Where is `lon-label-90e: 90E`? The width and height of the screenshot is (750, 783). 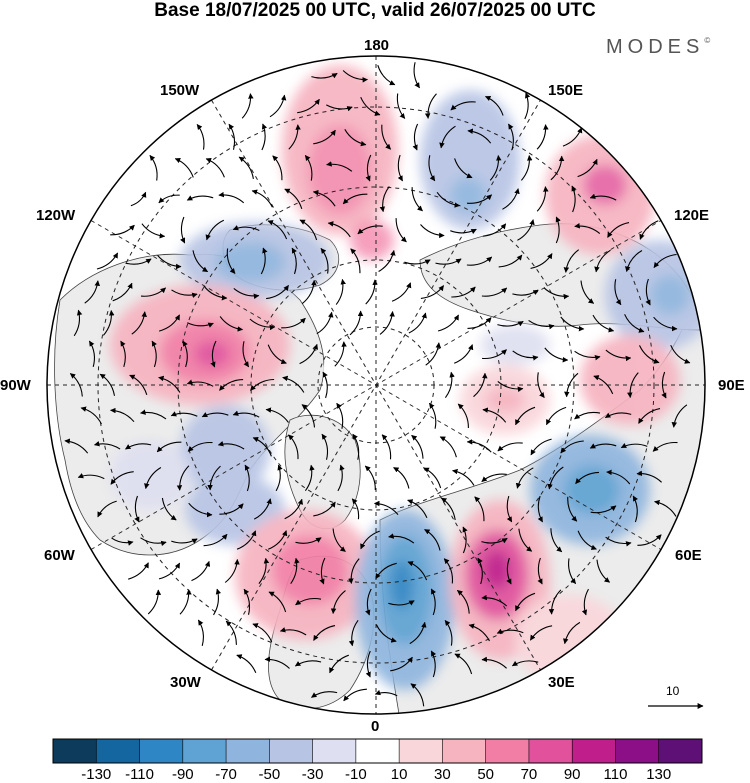
lon-label-90e: 90E is located at coordinates (731, 385).